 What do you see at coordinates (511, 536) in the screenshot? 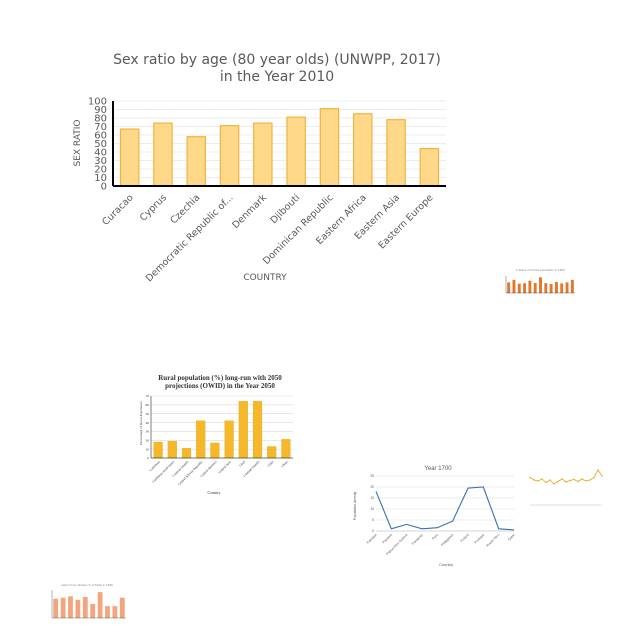
I see `x-tick-label: Qatar` at bounding box center [511, 536].